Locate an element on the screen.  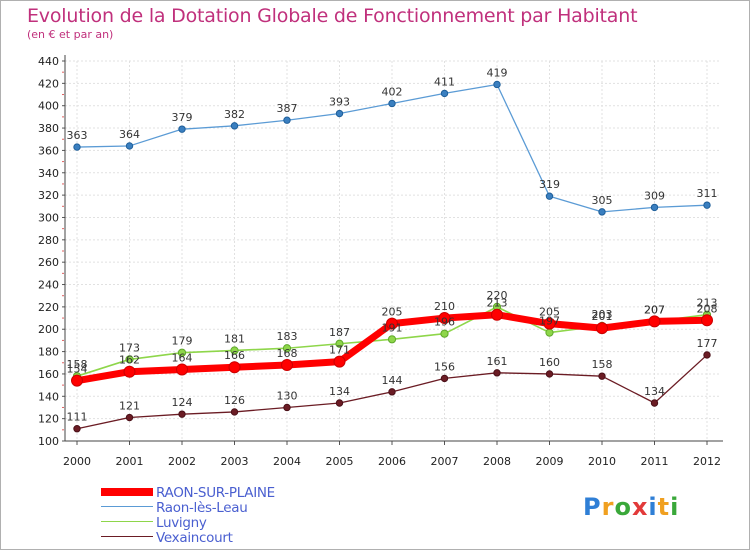
data-label-luvigny: 203 is located at coordinates (602, 314).